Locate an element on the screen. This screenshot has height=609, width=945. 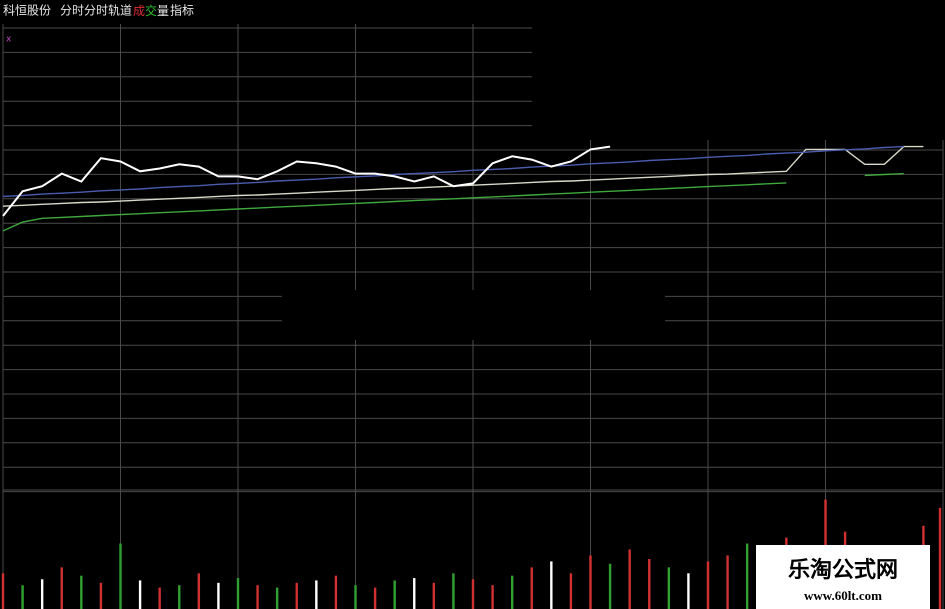
tab: 指标 is located at coordinates (182, 10).